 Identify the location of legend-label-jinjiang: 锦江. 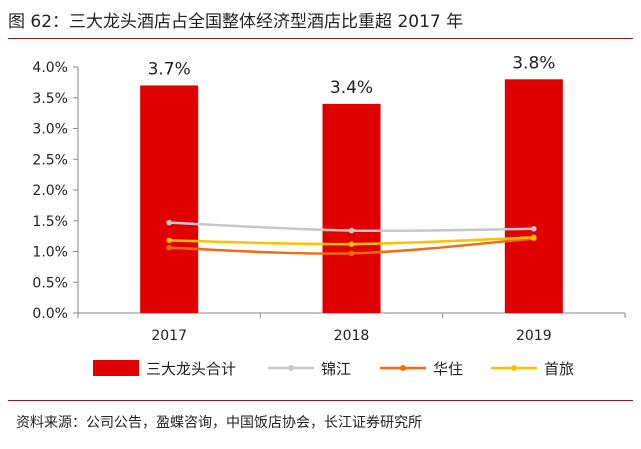
(336, 369).